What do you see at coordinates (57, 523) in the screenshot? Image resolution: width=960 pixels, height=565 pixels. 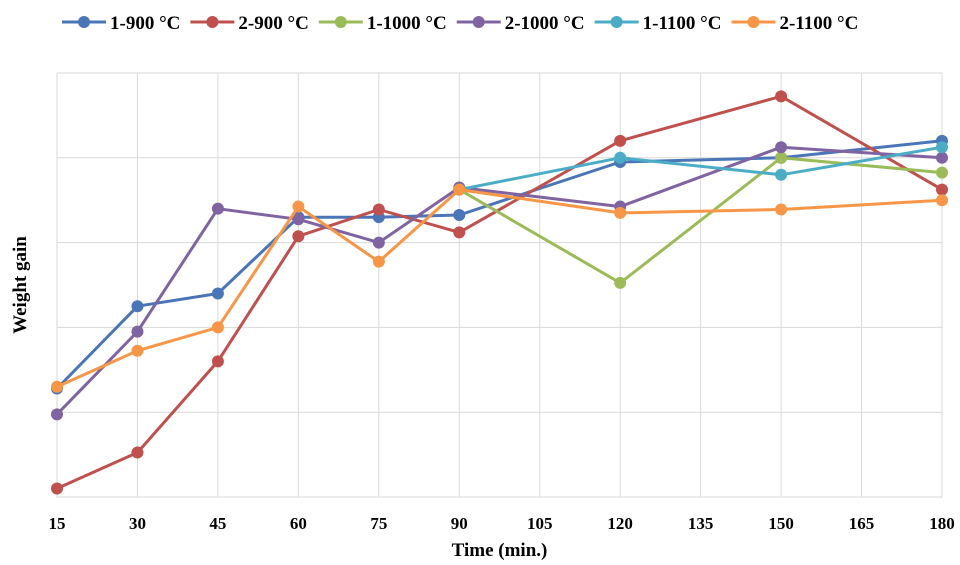 I see `x-tick-label: 15` at bounding box center [57, 523].